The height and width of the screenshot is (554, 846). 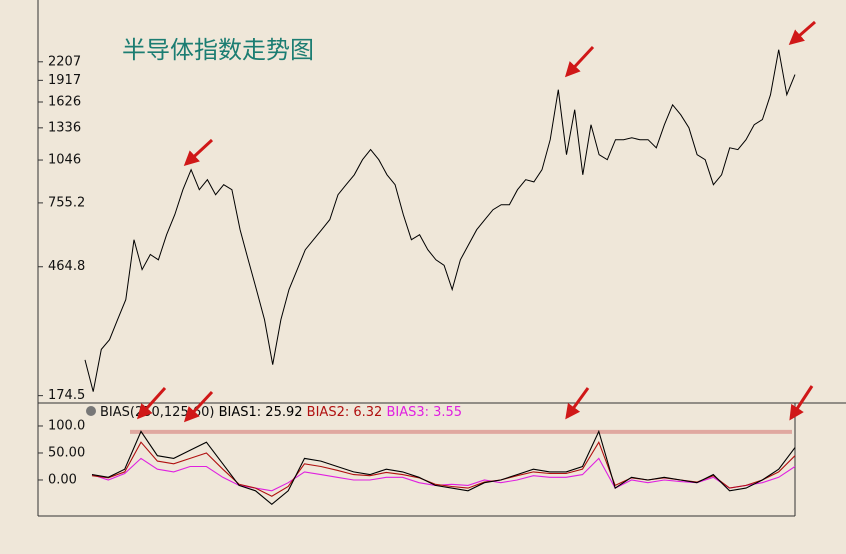 I want to click on data-line, so click(x=443, y=468).